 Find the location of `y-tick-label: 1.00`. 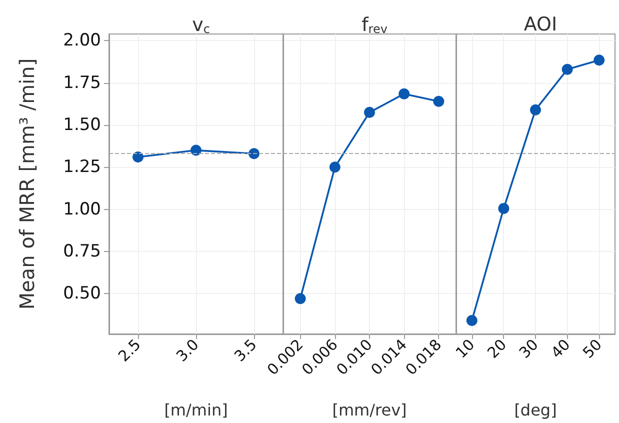

y-tick-label: 1.00 is located at coordinates (82, 209).